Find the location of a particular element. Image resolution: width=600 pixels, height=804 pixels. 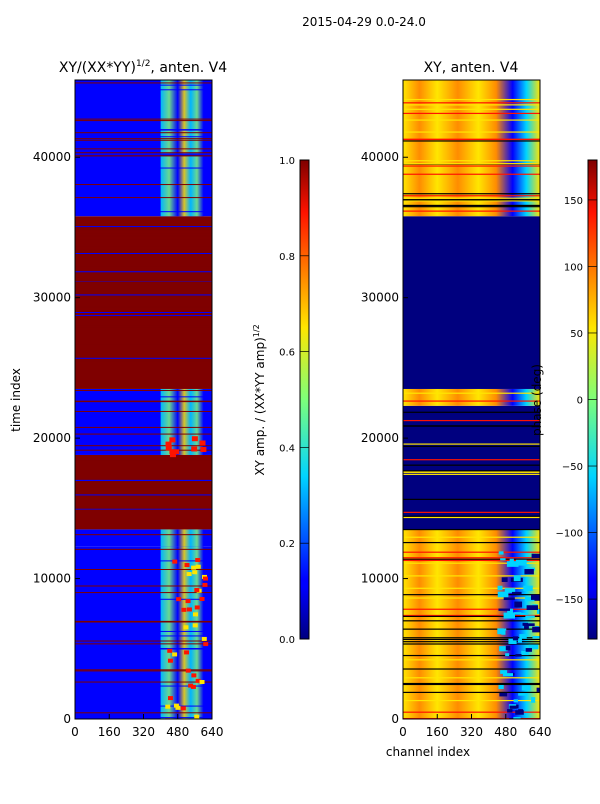

colorbar-tick-label: 100 is located at coordinates (573, 267).